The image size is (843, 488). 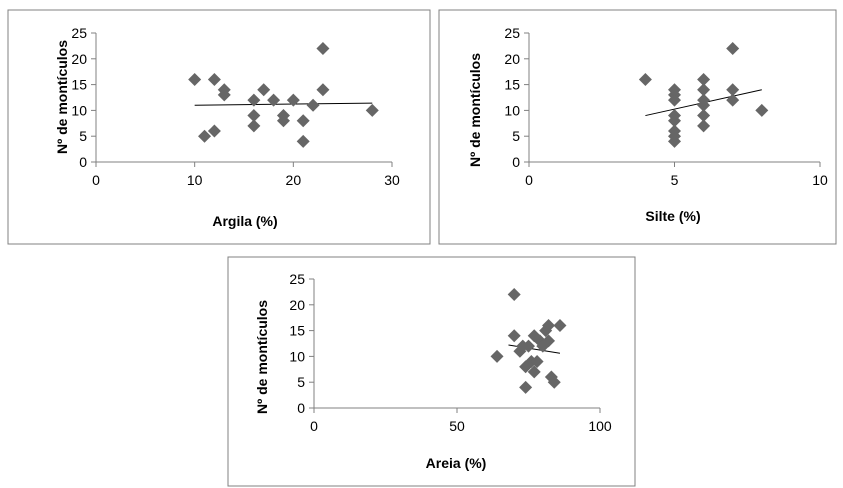 I want to click on sand-x-tick-label: 50, so click(x=457, y=426).